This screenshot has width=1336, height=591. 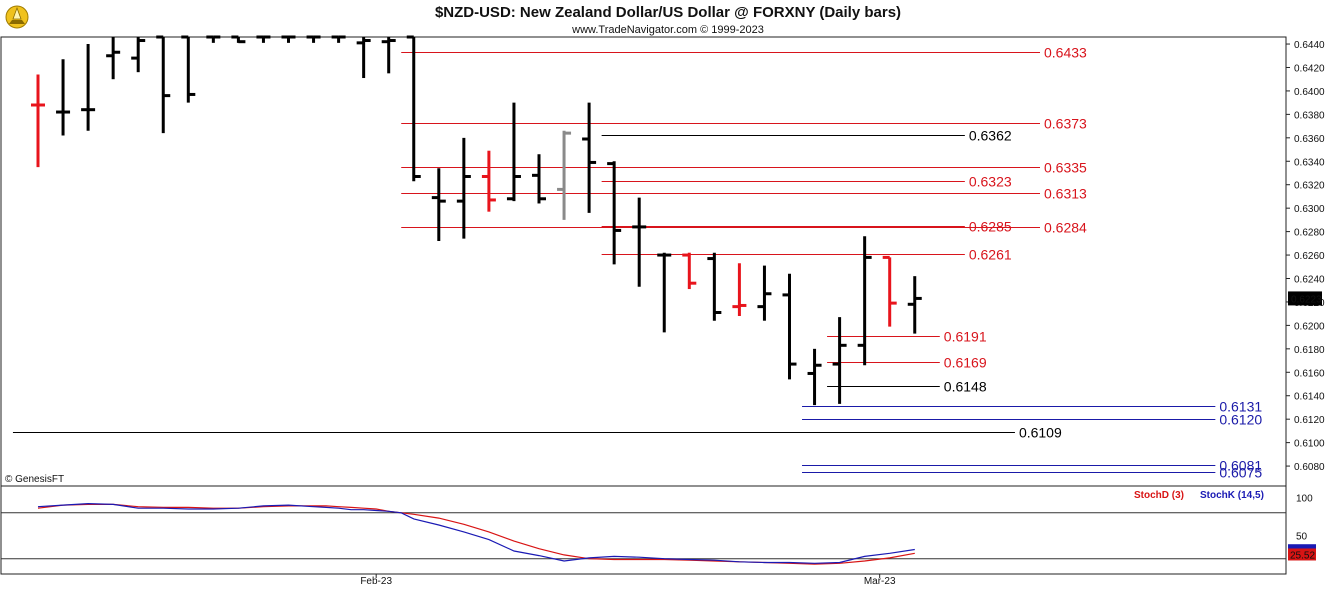 What do you see at coordinates (34, 479) in the screenshot?
I see `genesis-copyright: © GenesisFT` at bounding box center [34, 479].